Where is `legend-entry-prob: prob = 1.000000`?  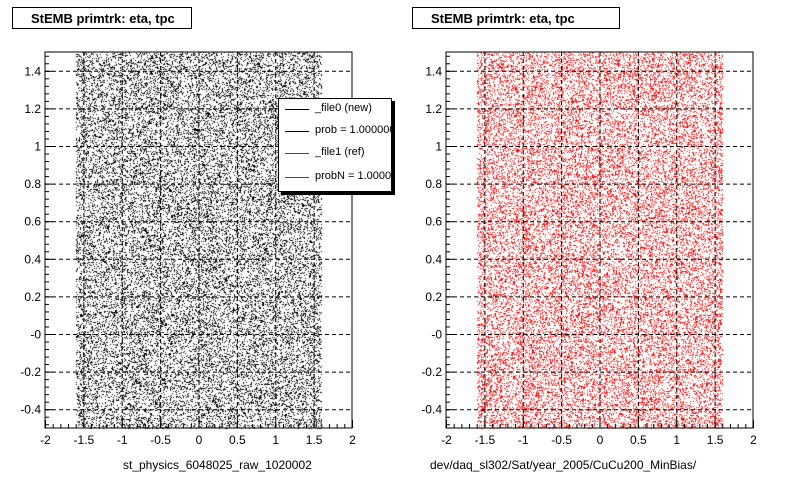 legend-entry-prob: prob = 1.000000 is located at coordinates (335, 132).